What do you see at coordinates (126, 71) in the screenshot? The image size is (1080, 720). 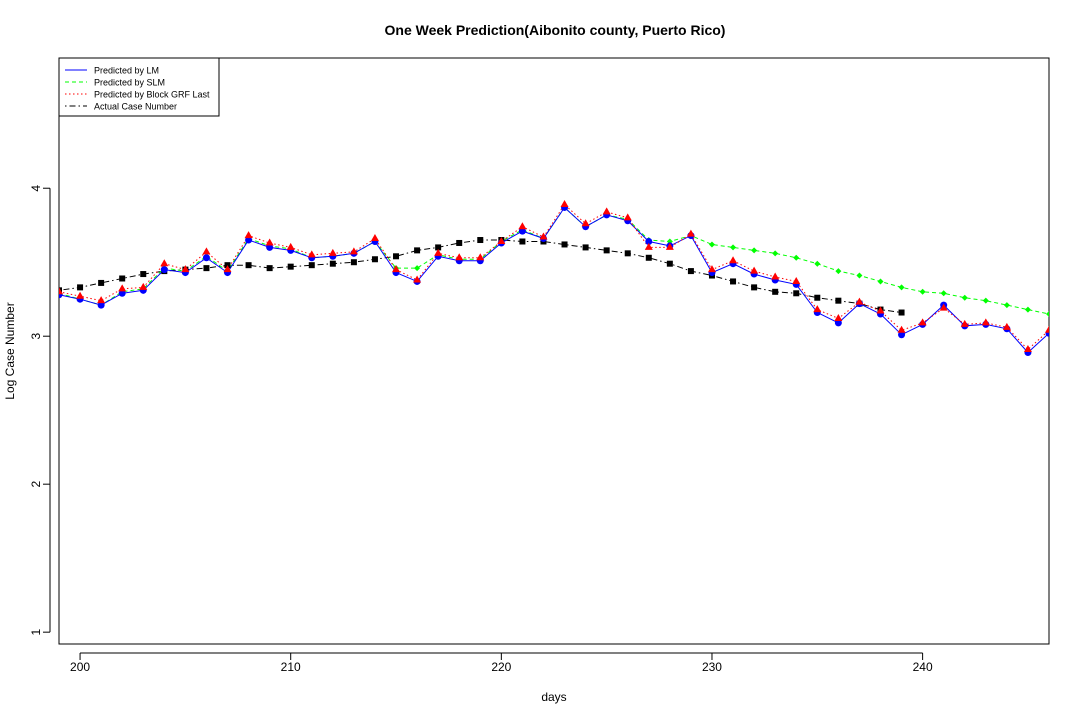 I see `legend-label: Predicted by LM` at bounding box center [126, 71].